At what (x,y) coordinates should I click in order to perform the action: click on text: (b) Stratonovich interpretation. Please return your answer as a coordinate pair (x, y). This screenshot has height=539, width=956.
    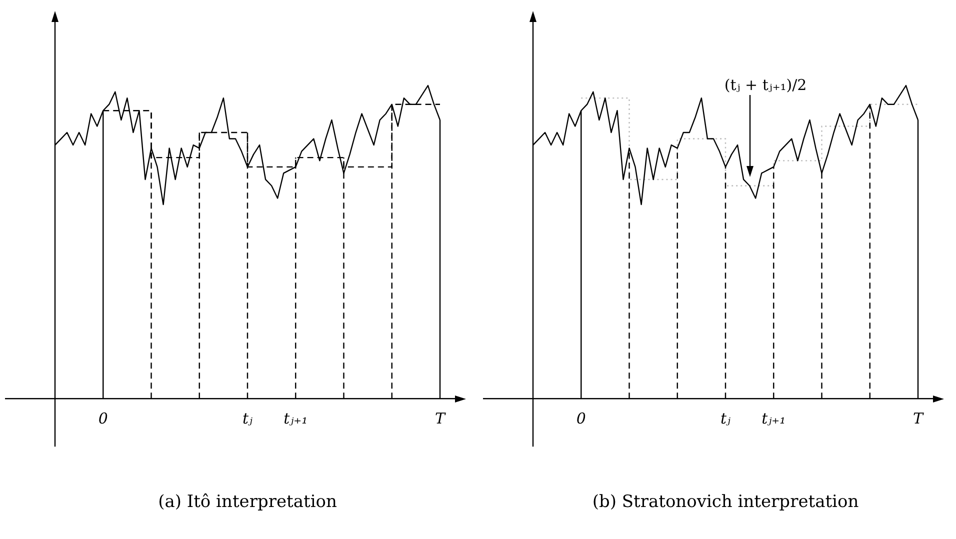
    Looking at the image, I should click on (725, 502).